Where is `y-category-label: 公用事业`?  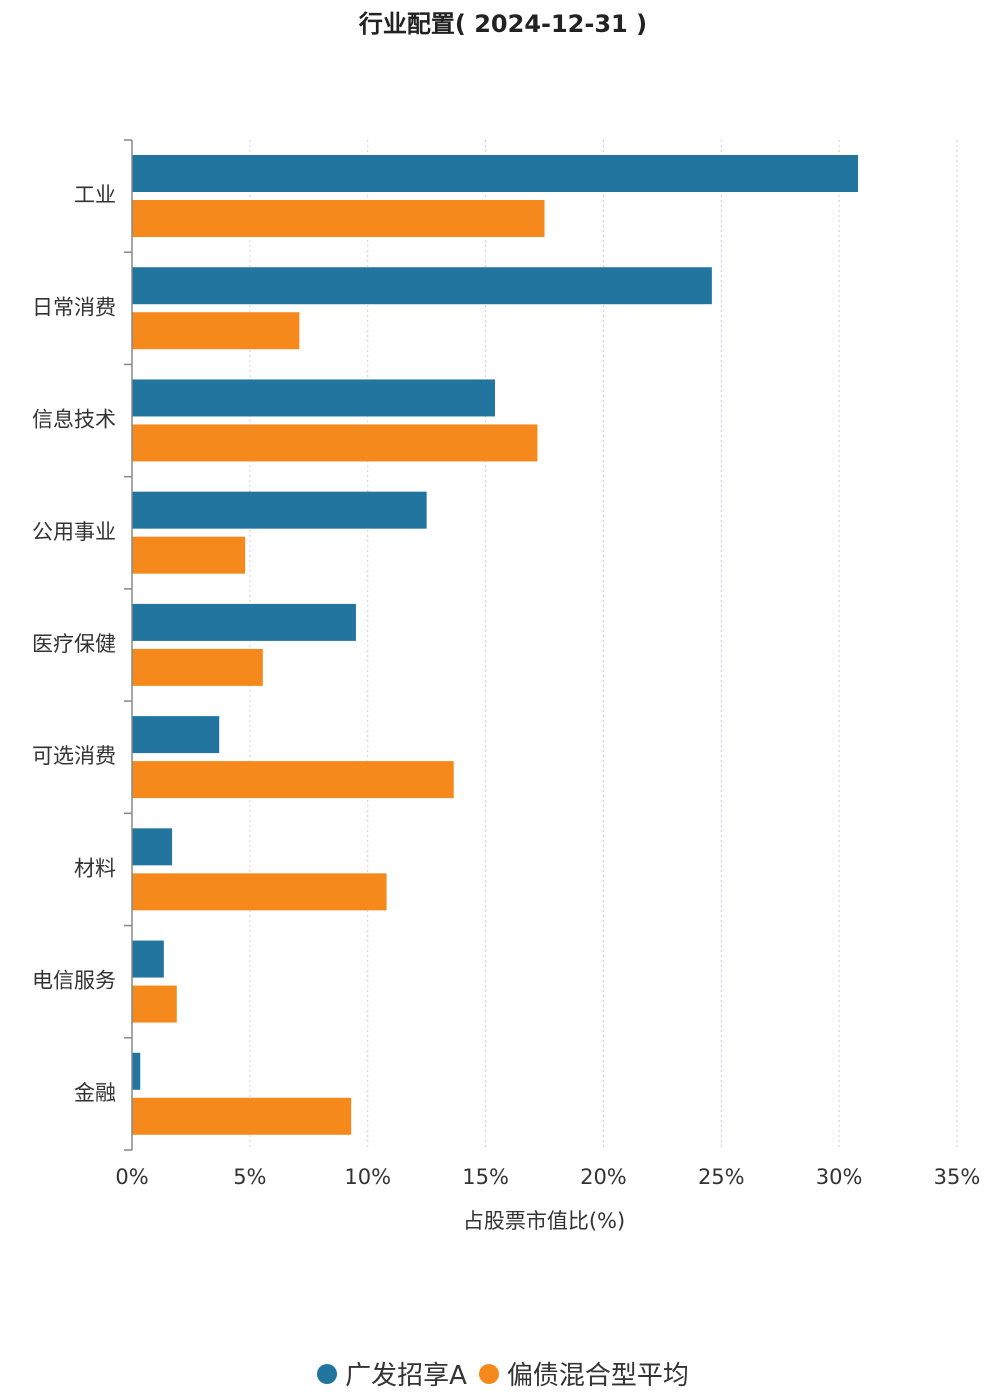 y-category-label: 公用事业 is located at coordinates (74, 532).